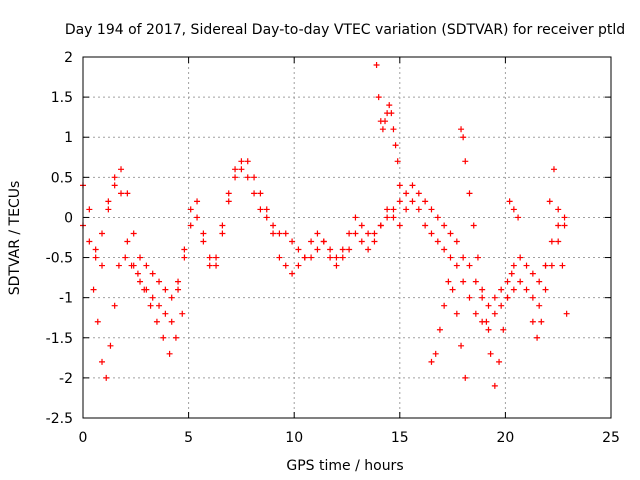  I want to click on y-tick-label: 1, so click(68, 138).